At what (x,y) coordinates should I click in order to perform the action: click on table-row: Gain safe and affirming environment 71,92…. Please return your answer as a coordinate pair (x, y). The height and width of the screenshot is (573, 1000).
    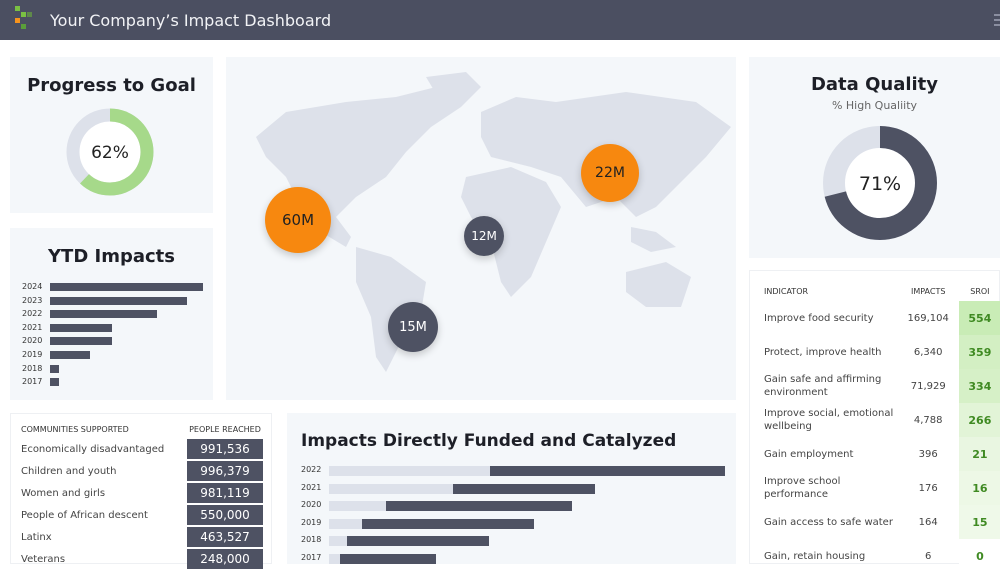
    Looking at the image, I should click on (875, 386).